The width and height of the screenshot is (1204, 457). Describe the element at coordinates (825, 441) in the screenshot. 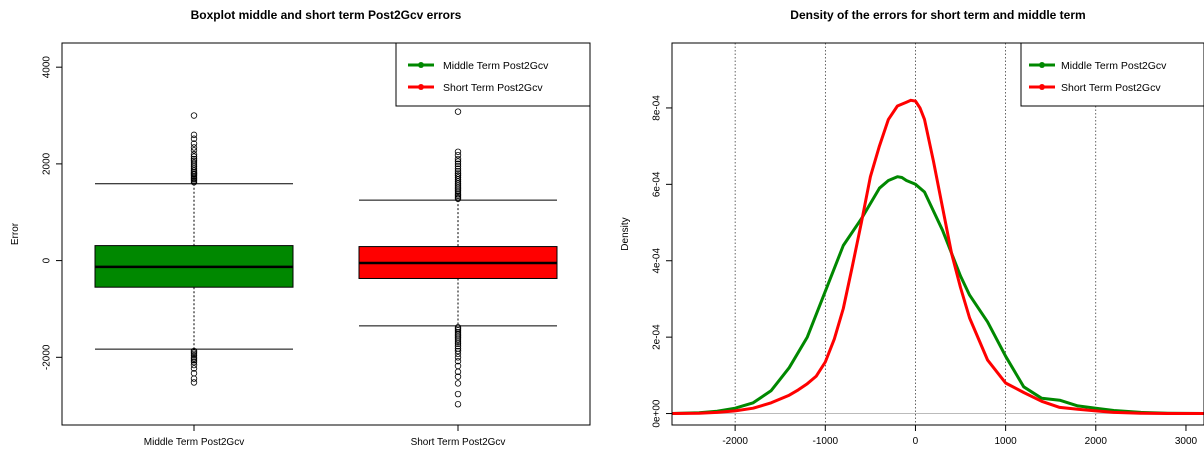

I see `x-tick-label: -1000` at that location.